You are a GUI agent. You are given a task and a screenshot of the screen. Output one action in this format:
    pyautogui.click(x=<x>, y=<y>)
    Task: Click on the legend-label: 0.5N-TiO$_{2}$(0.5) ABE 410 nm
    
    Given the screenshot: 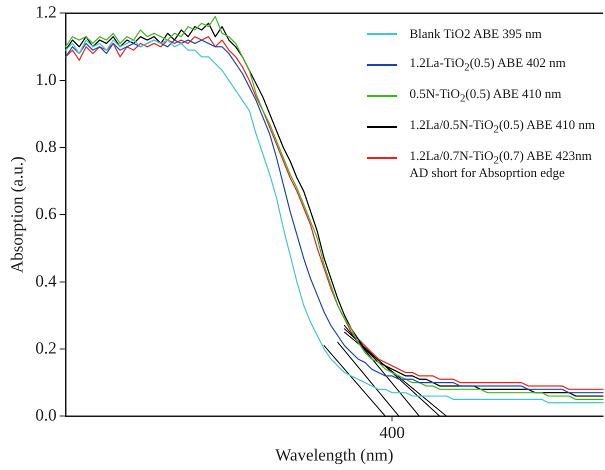 What is the action you would take?
    pyautogui.click(x=485, y=96)
    